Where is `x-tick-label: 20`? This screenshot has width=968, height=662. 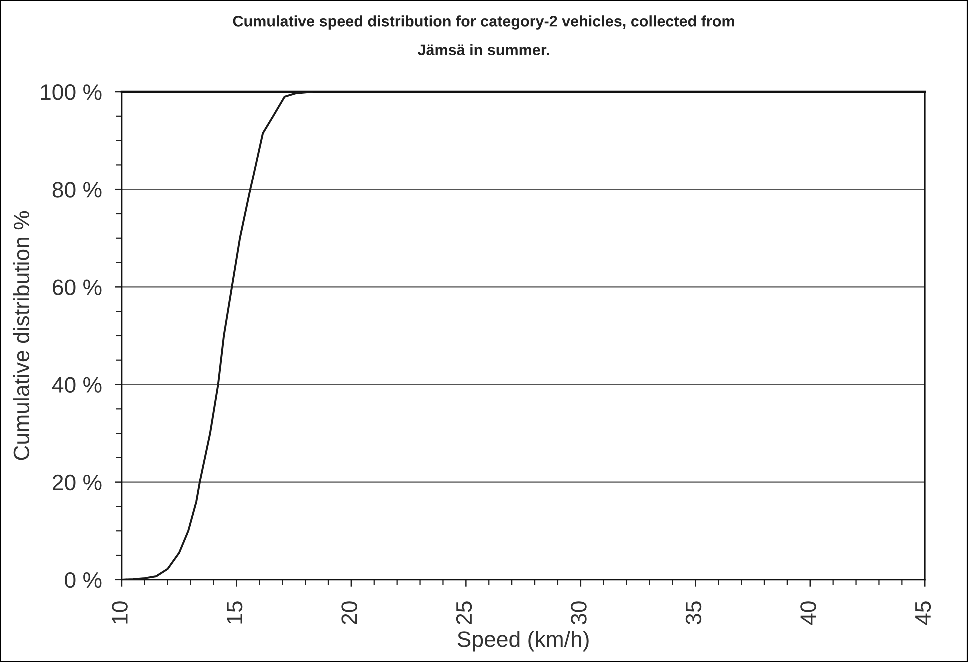
x-tick-label: 20 is located at coordinates (350, 613).